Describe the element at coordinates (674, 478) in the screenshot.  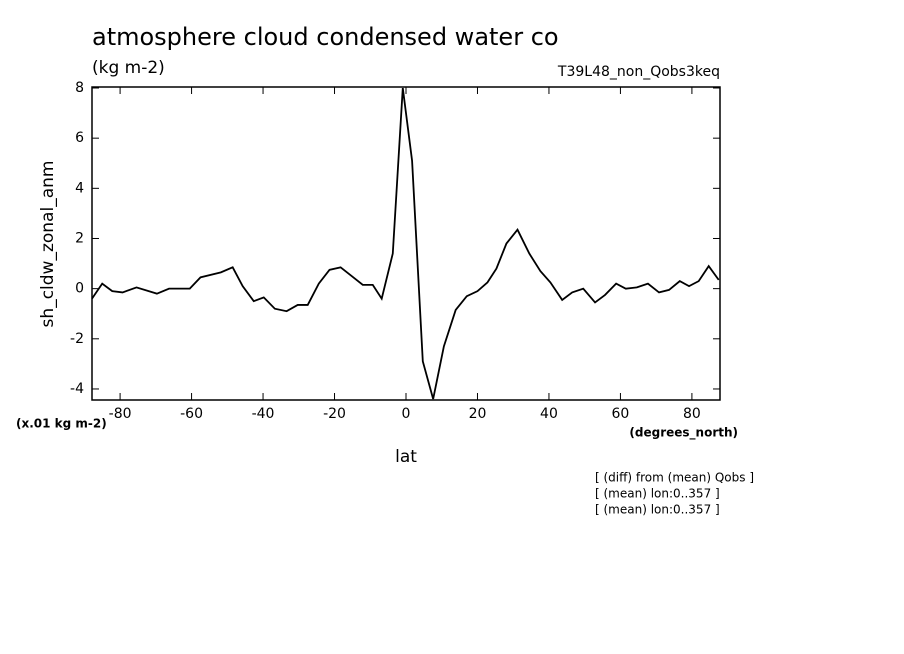
I see `annotation: [ (diff) from (mean) Qobs ]` at that location.